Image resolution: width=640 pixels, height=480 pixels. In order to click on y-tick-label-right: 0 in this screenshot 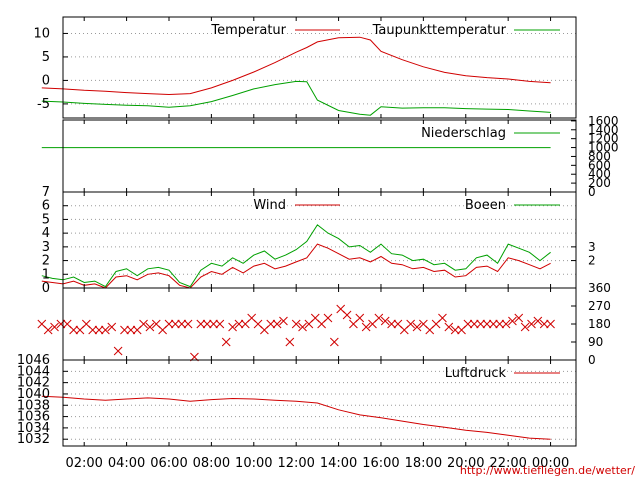, I will do `click(592, 192)`.